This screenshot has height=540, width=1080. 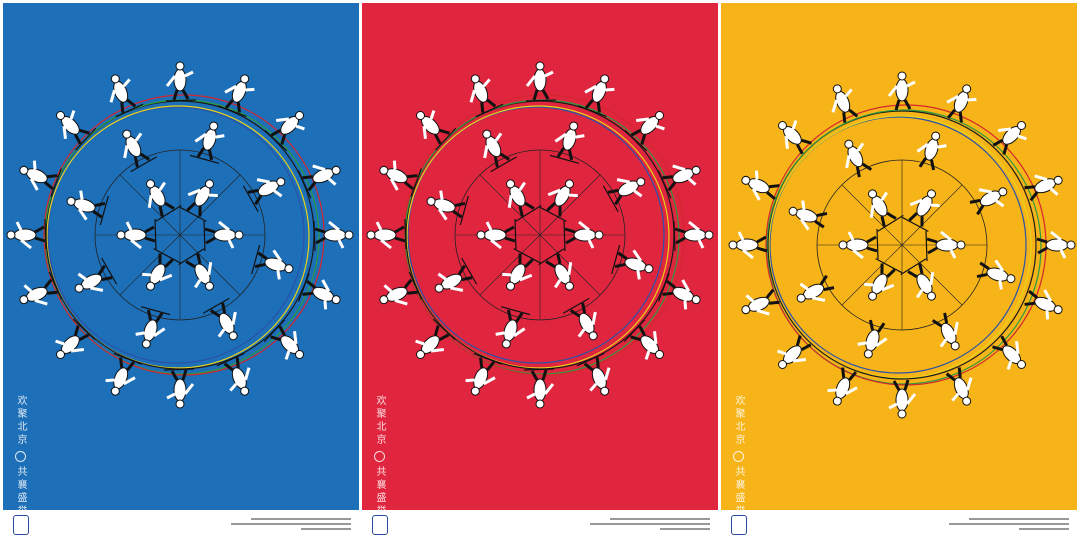 What do you see at coordinates (380, 525) in the screenshot?
I see `emblem` at bounding box center [380, 525].